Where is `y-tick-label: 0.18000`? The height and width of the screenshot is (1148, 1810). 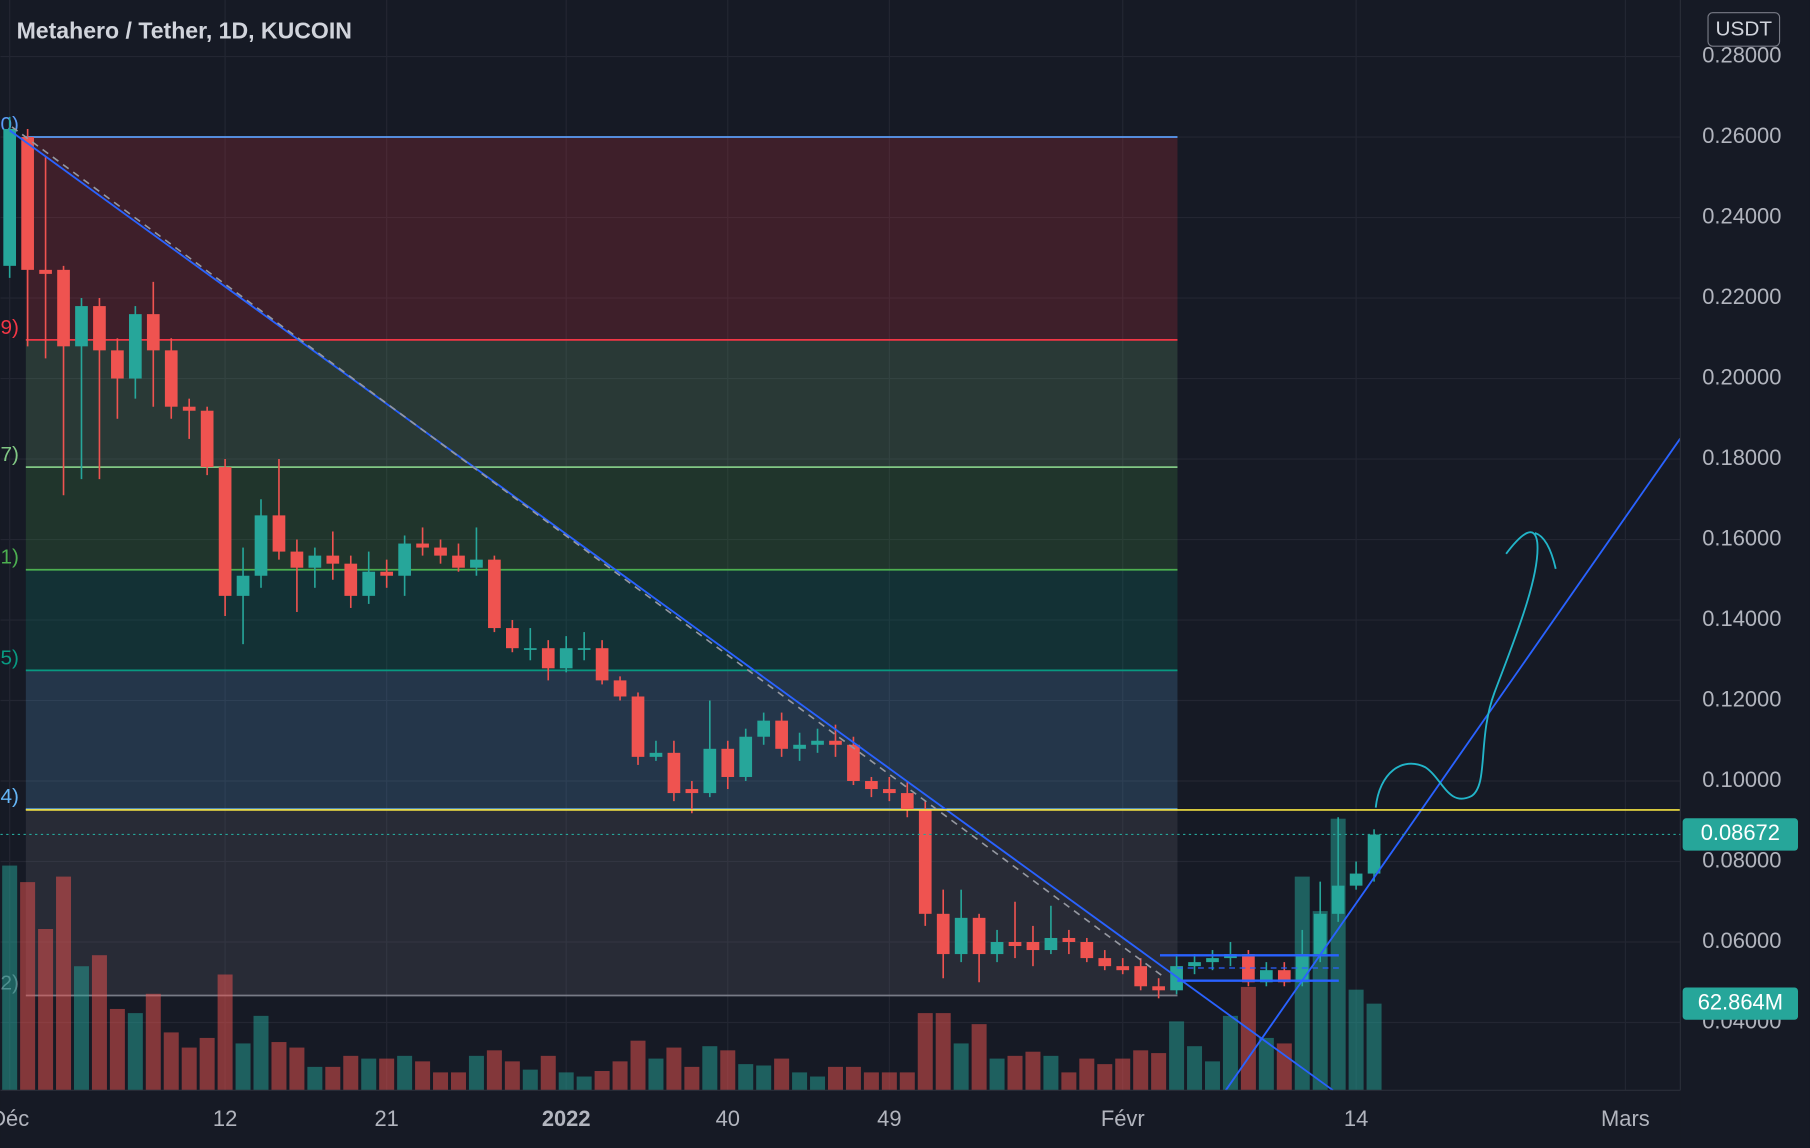
y-tick-label: 0.18000 is located at coordinates (1741, 457).